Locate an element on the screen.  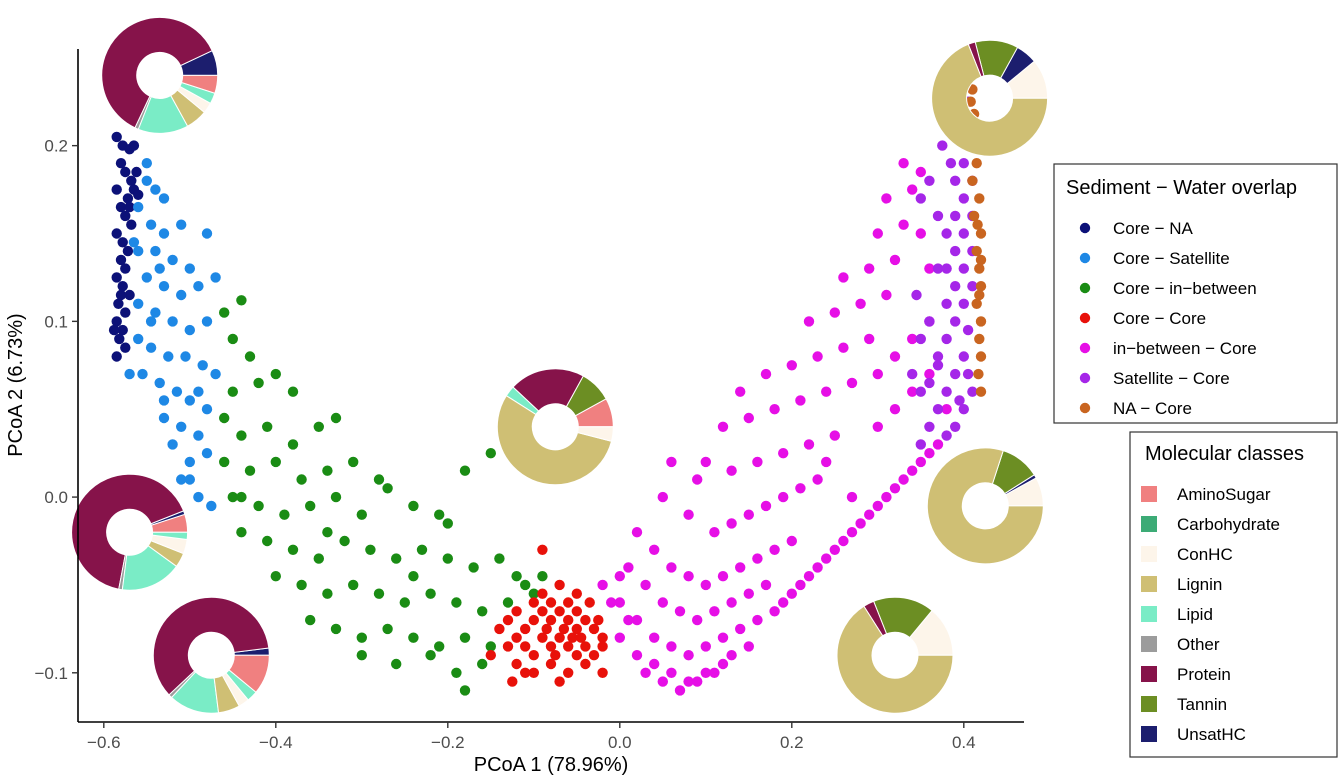
donut-in-between-core is located at coordinates (895, 655).